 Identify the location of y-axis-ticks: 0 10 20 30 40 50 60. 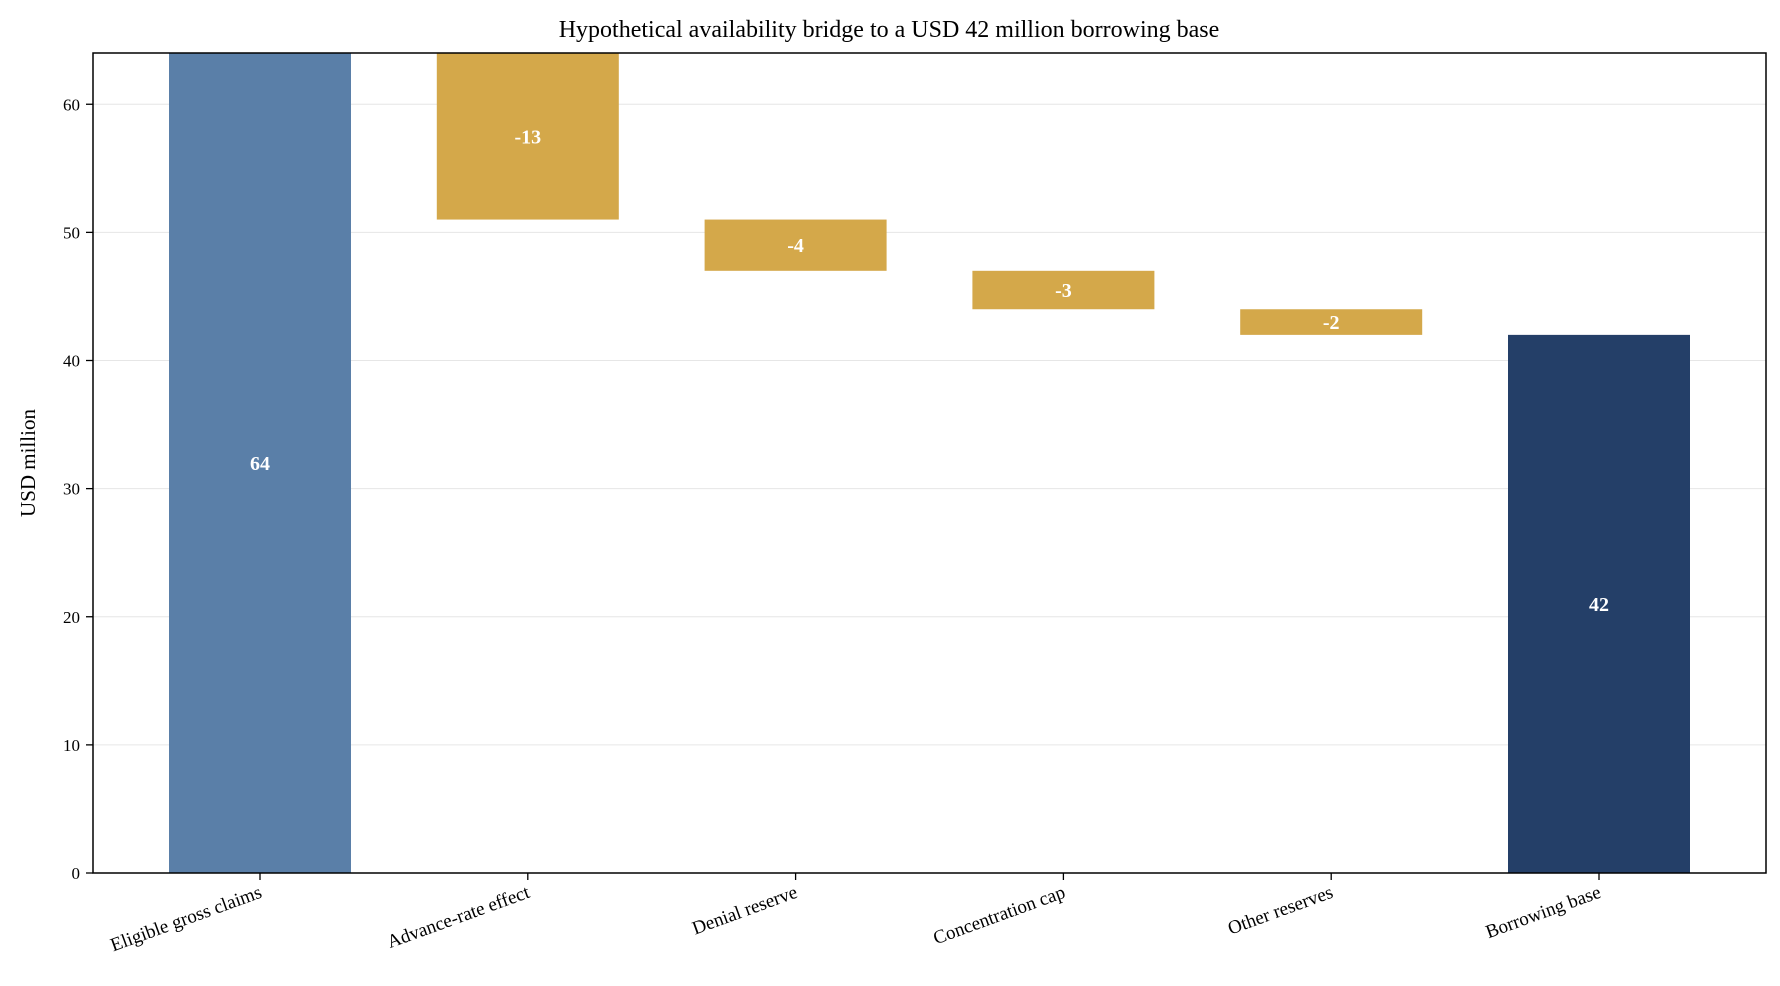
(78, 489).